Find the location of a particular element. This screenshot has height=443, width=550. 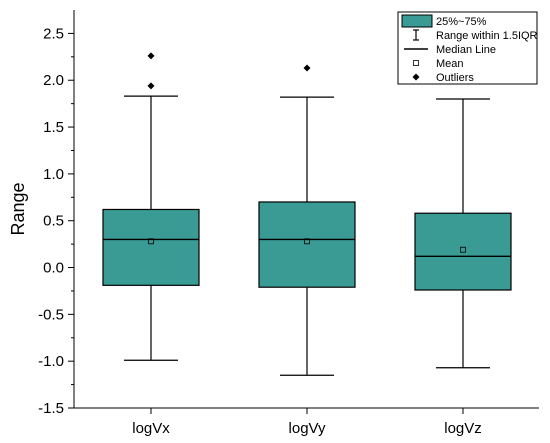

x-tick-label: logVy is located at coordinates (307, 428).